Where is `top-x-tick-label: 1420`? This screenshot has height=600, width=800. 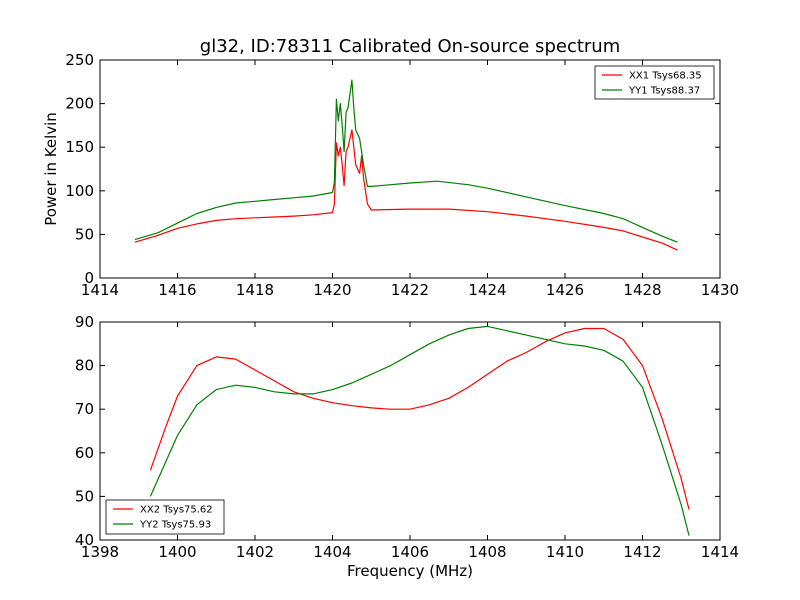
top-x-tick-label: 1420 is located at coordinates (332, 290).